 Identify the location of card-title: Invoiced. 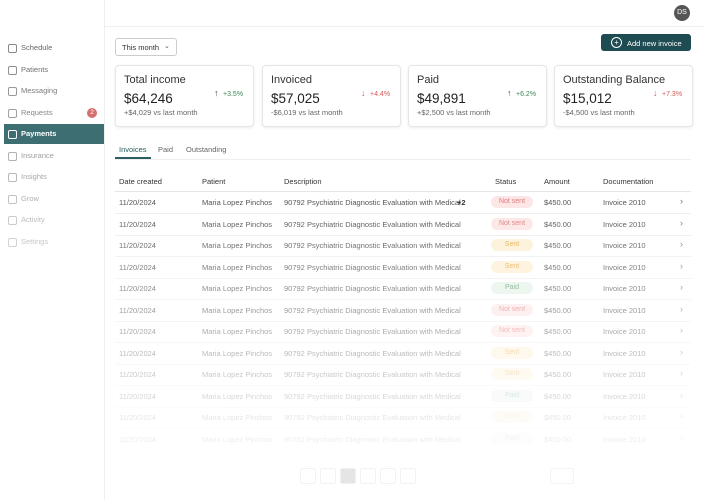
(291, 80).